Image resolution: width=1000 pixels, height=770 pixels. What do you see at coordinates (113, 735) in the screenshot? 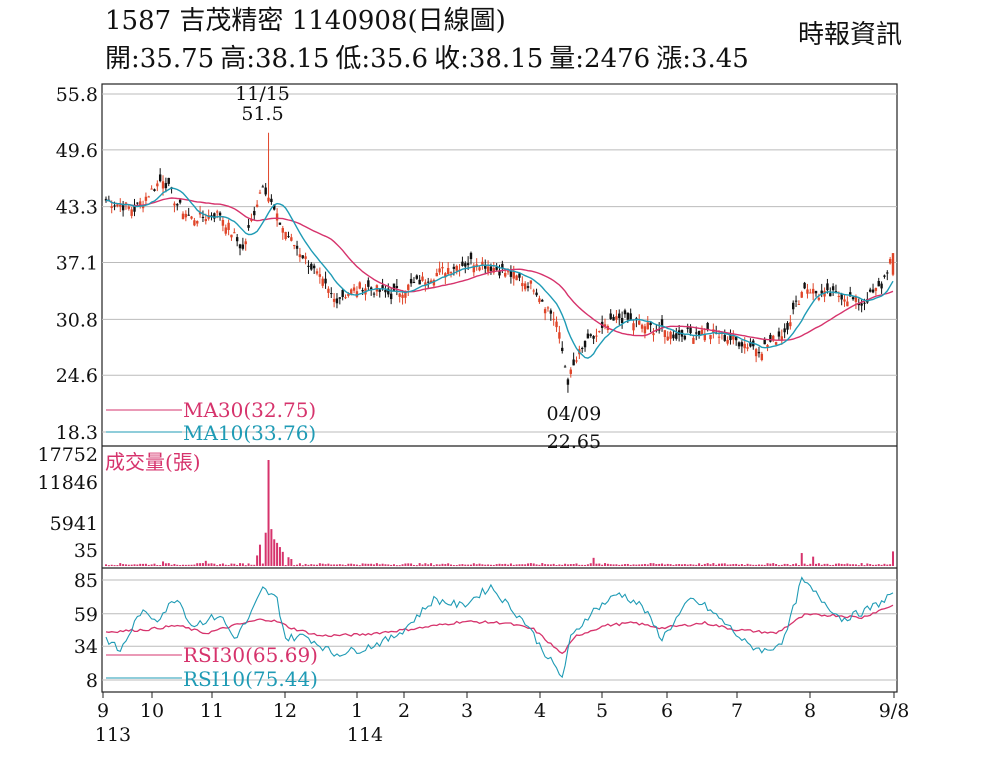
I see `x-tick-year-label: 113` at bounding box center [113, 735].